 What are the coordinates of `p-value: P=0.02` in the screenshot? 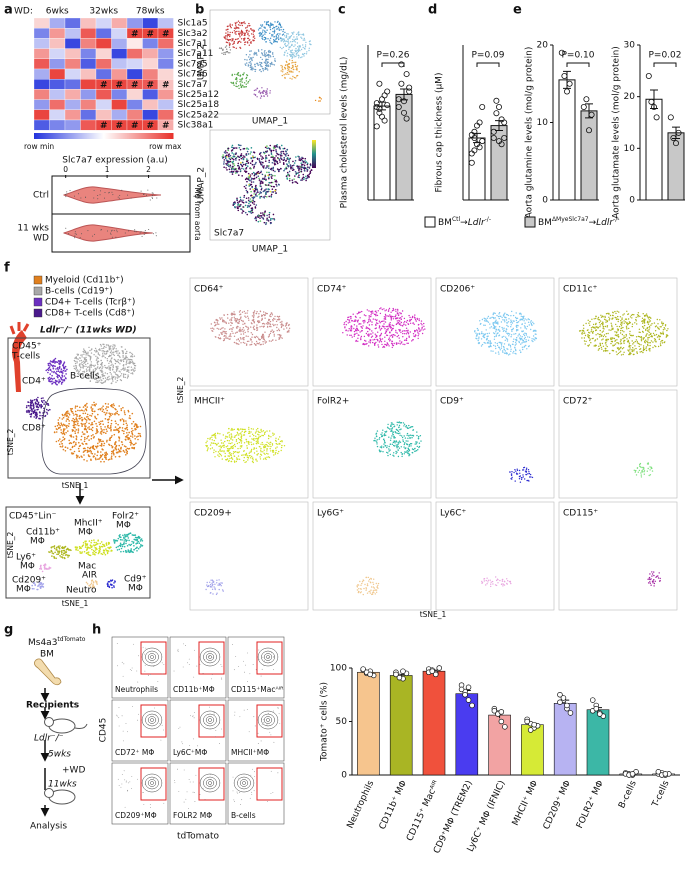 It's located at (664, 56).